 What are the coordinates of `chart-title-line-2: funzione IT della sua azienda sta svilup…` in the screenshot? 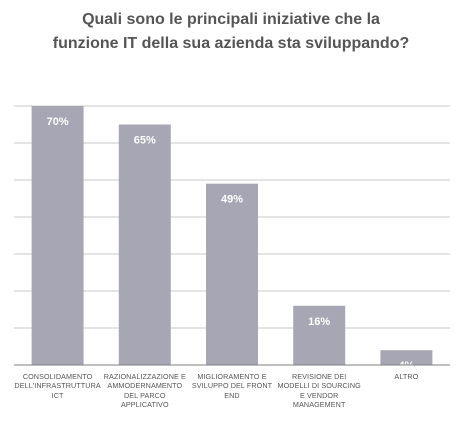 It's located at (231, 43).